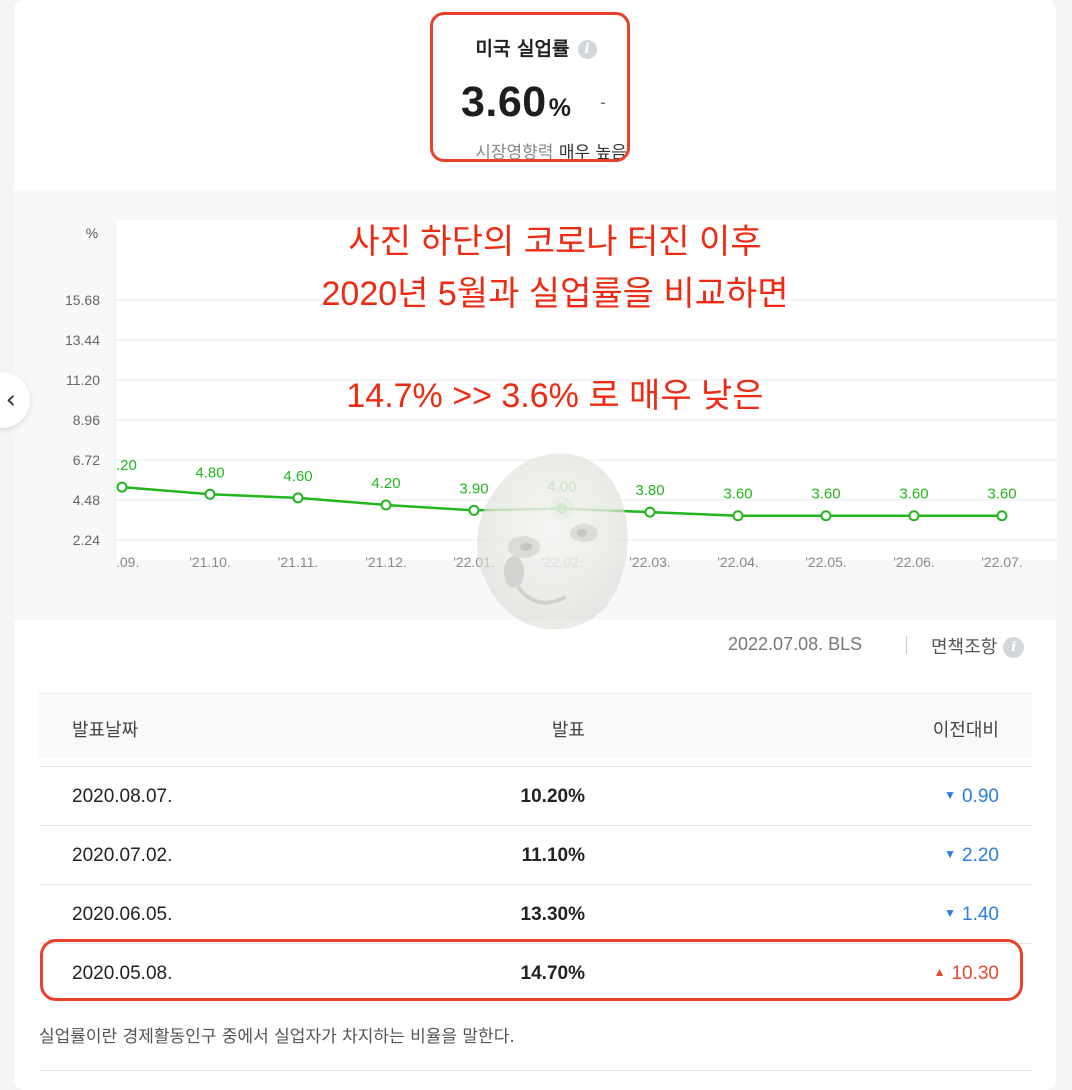 This screenshot has width=1072, height=1090. Describe the element at coordinates (795, 644) in the screenshot. I see `data-source: 2022.07.08. BLS` at that location.